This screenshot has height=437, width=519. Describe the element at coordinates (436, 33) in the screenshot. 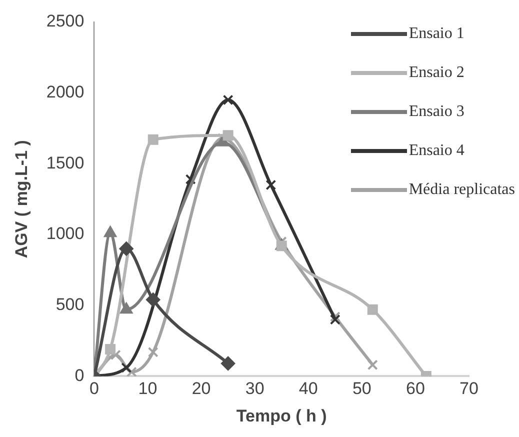

I see `legend-label: Ensaio 1` at that location.